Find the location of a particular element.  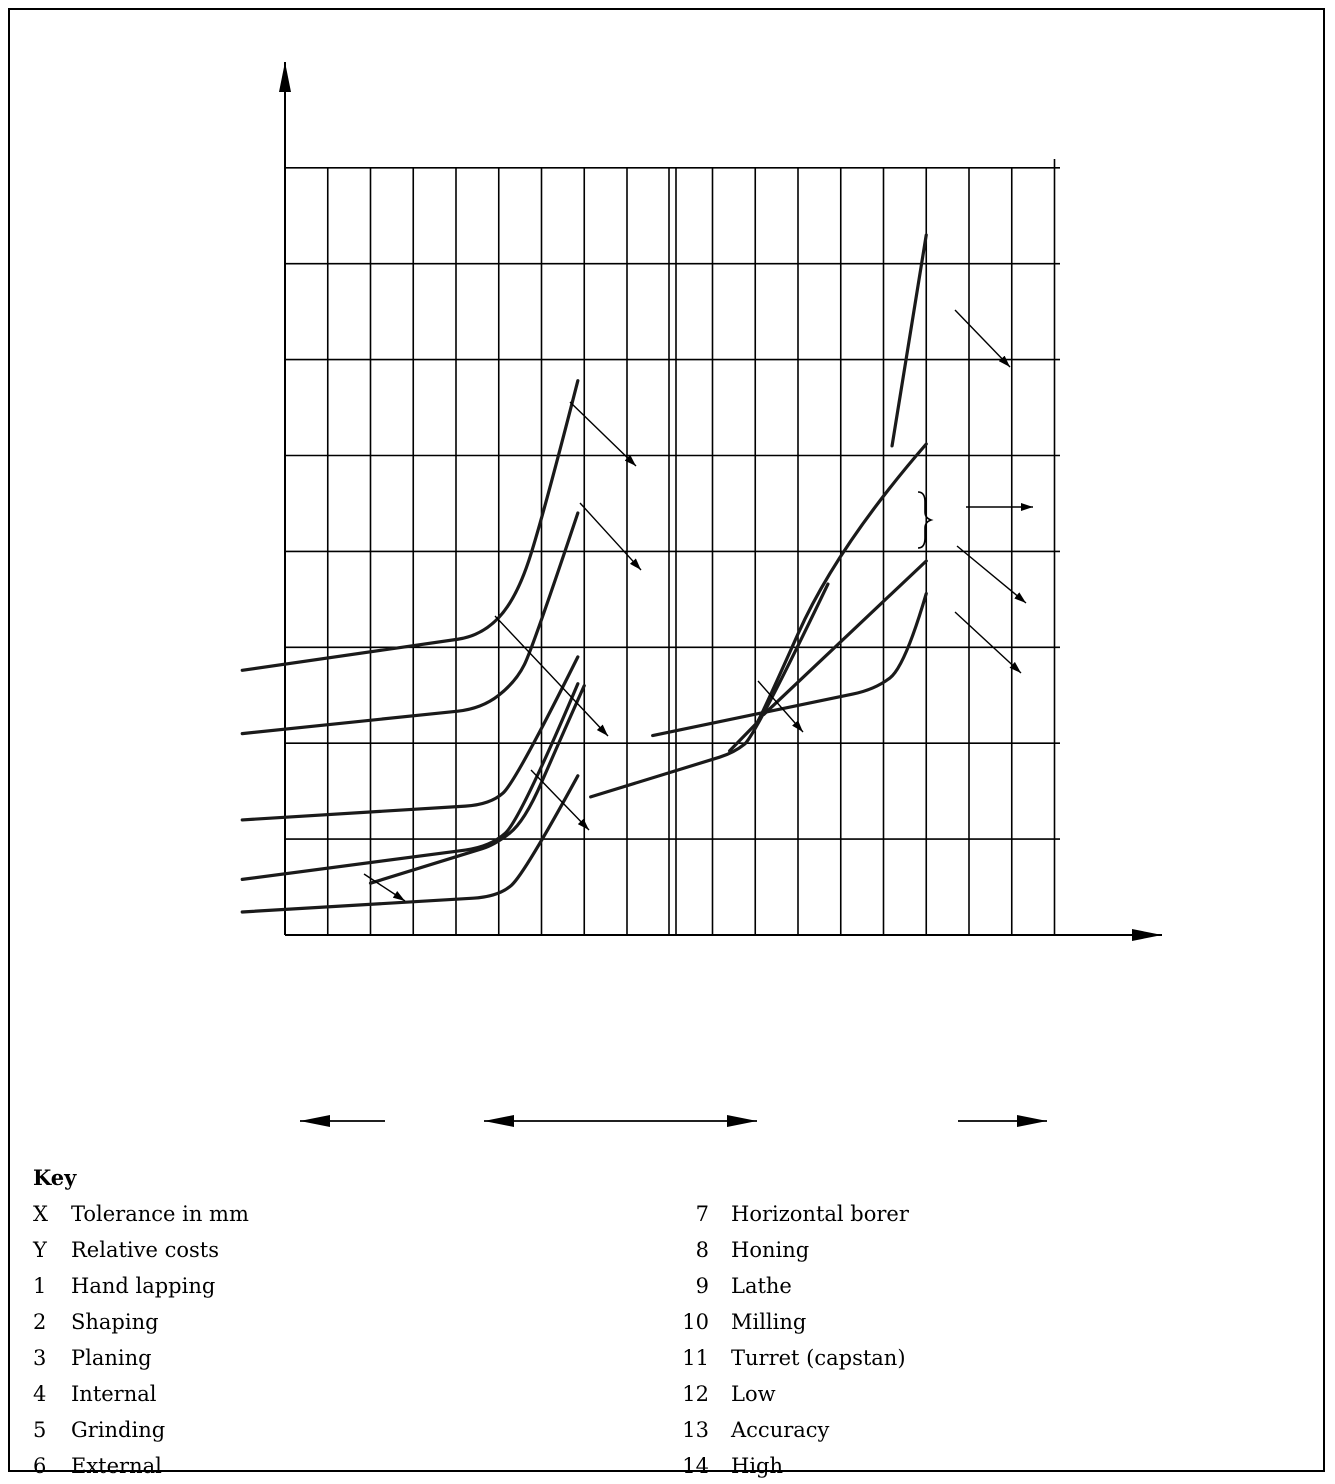

key-code: 7 is located at coordinates (702, 1214).